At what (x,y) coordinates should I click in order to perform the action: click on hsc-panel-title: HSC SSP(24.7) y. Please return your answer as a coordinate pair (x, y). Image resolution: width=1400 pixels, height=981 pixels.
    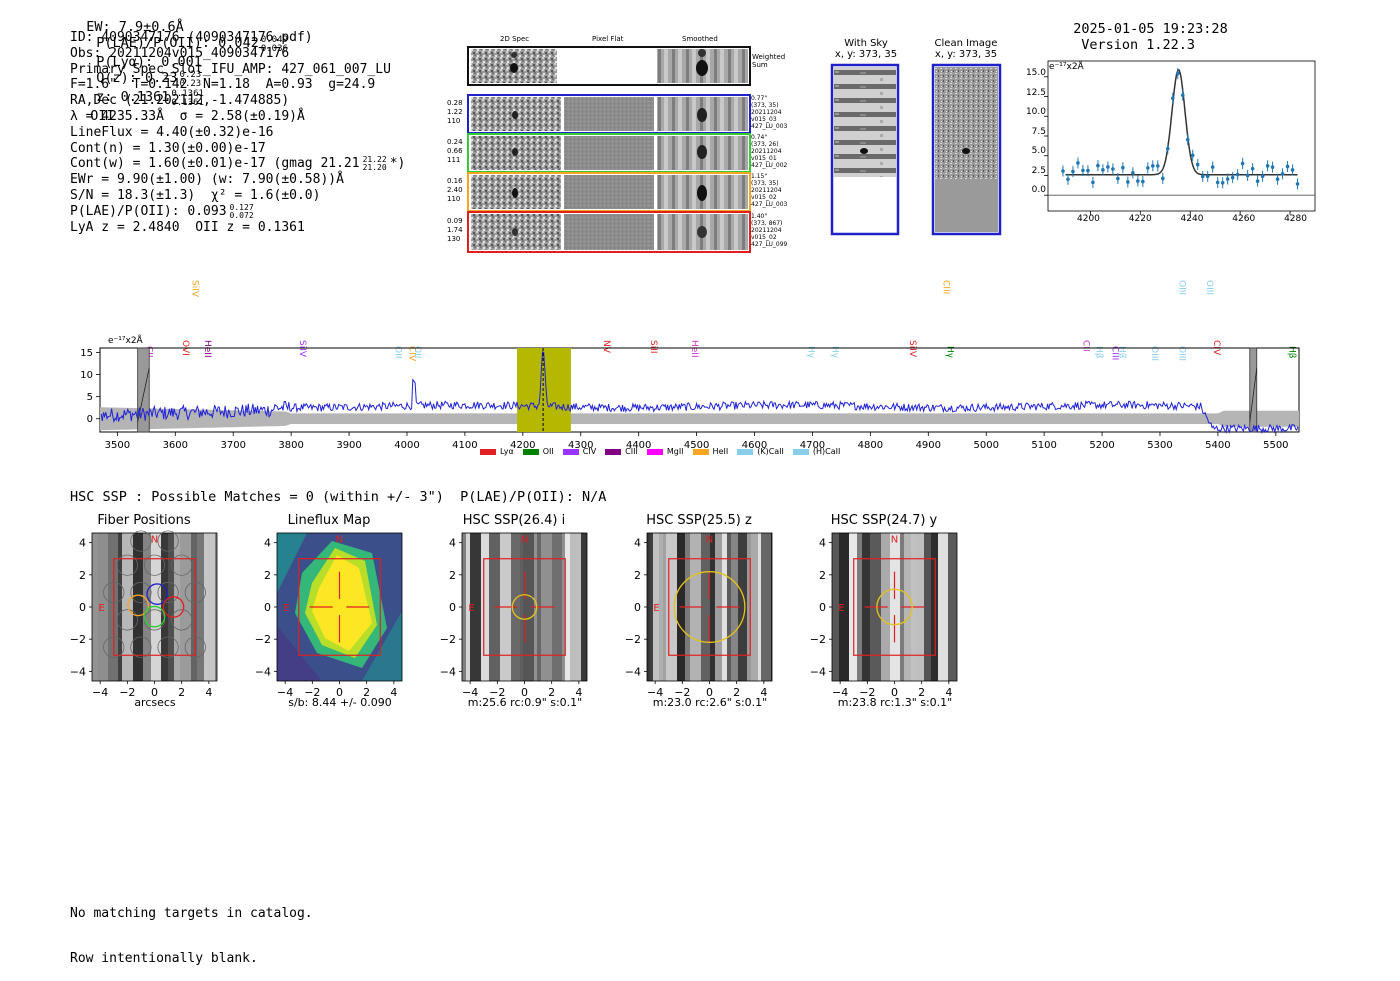
    Looking at the image, I should click on (884, 520).